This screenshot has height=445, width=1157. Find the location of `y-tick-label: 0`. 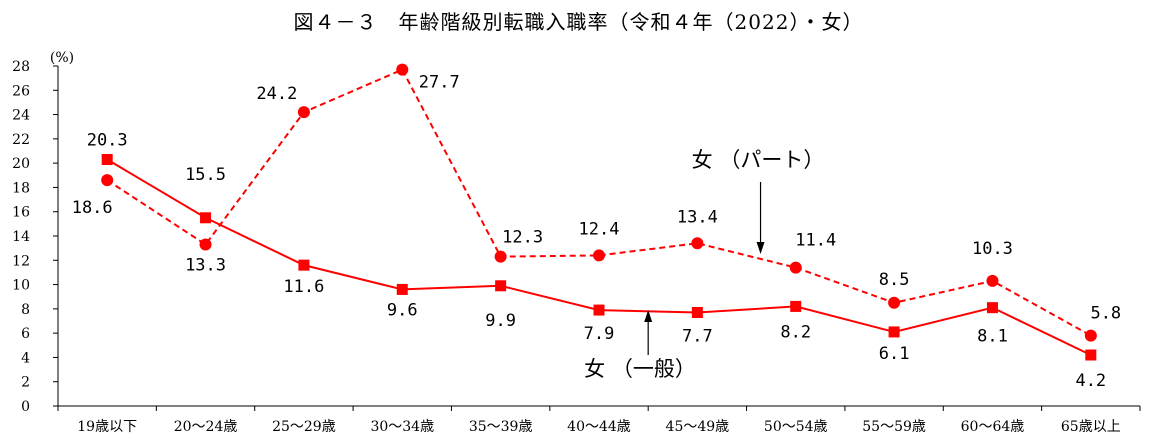

y-tick-label: 0 is located at coordinates (25, 407).